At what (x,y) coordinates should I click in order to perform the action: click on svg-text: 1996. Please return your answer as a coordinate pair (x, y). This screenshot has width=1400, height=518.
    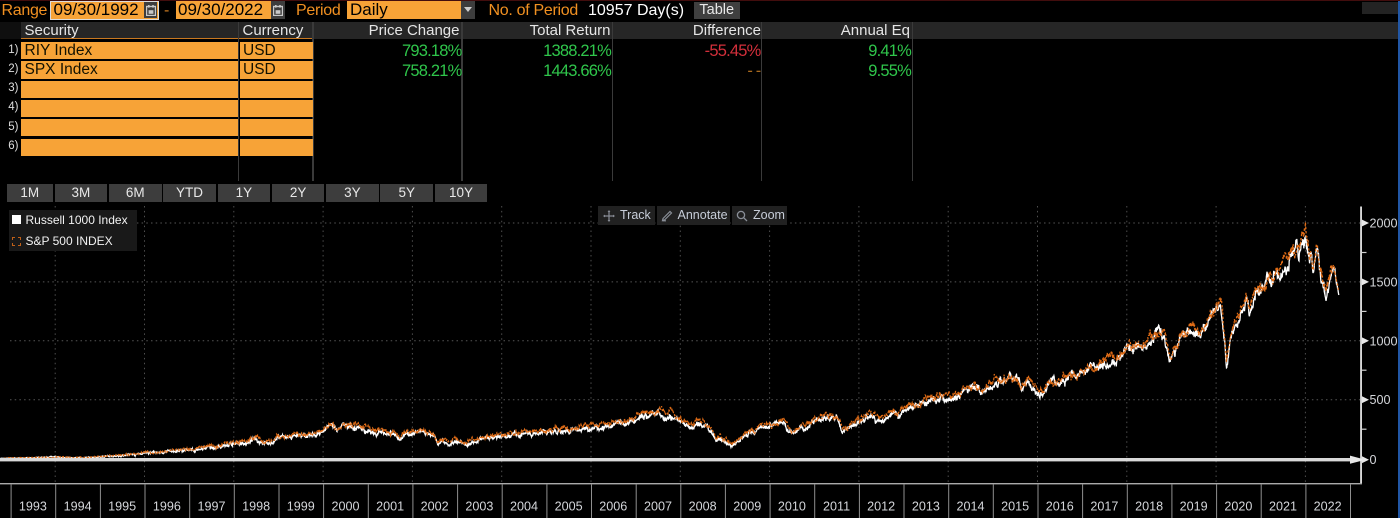
    Looking at the image, I should click on (167, 507).